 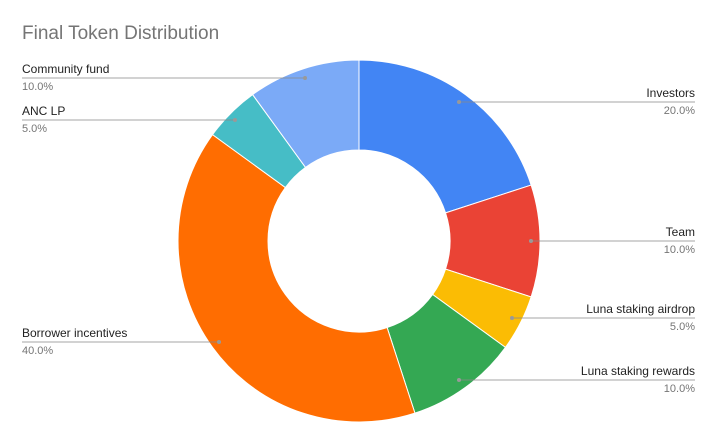 What do you see at coordinates (670, 93) in the screenshot?
I see `slice-label: Investors` at bounding box center [670, 93].